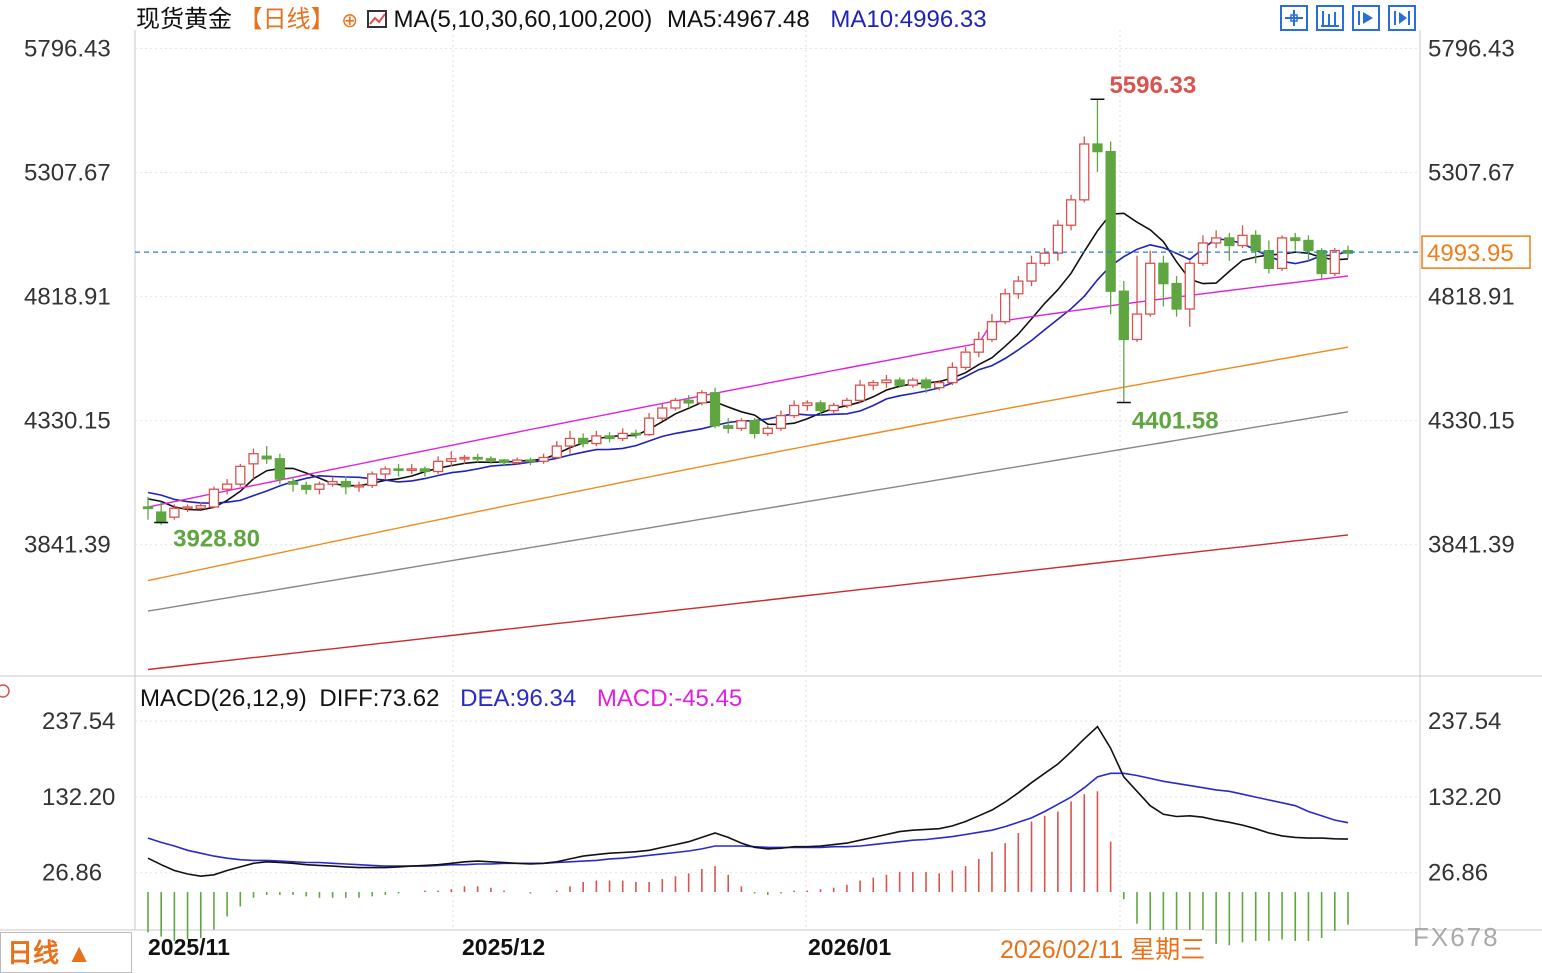  Describe the element at coordinates (1464, 721) in the screenshot. I see `macd-y-tick-right: 237.54` at that location.